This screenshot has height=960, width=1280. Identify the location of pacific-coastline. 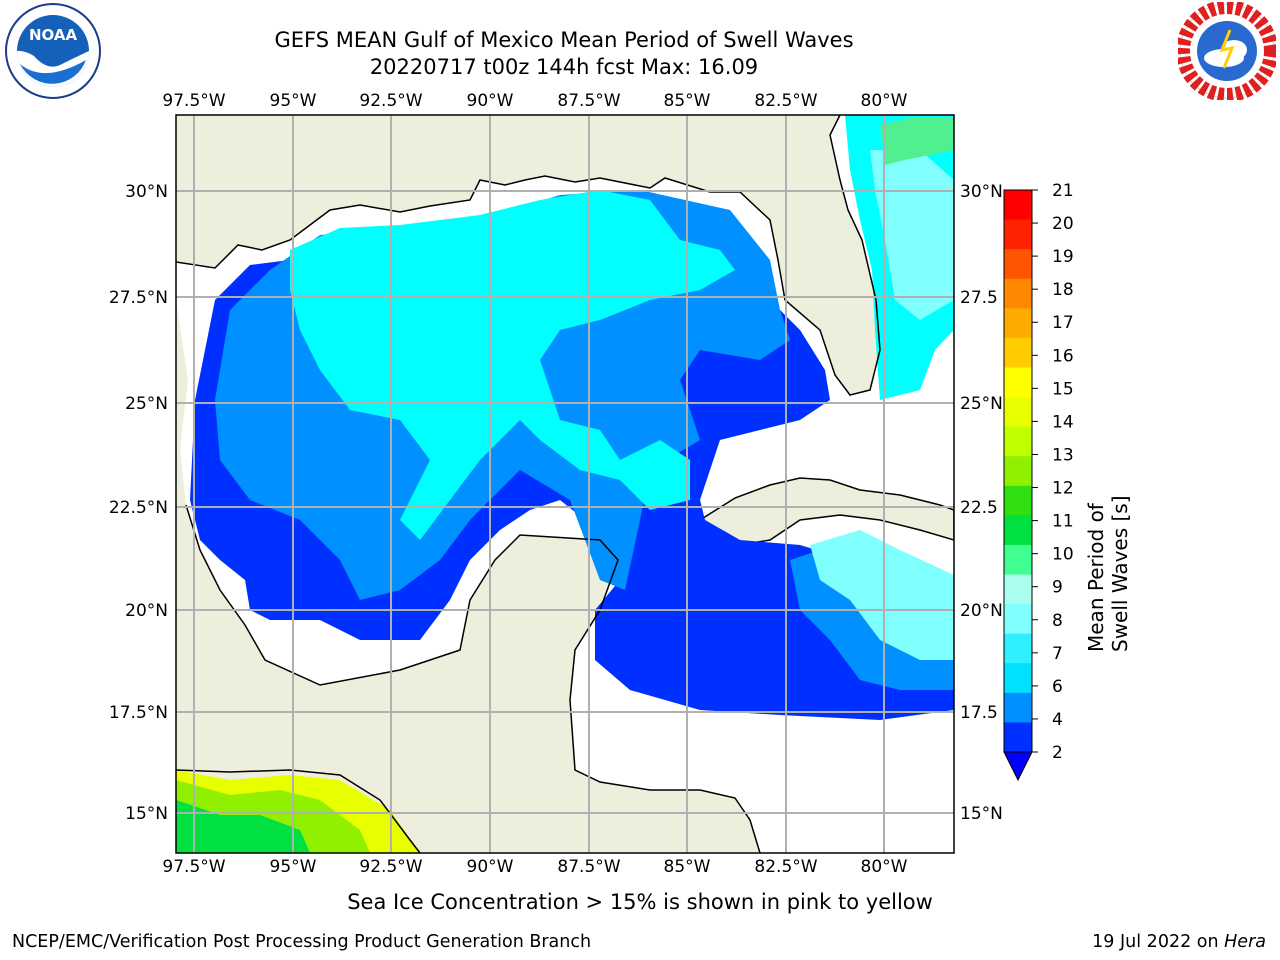
(298, 811).